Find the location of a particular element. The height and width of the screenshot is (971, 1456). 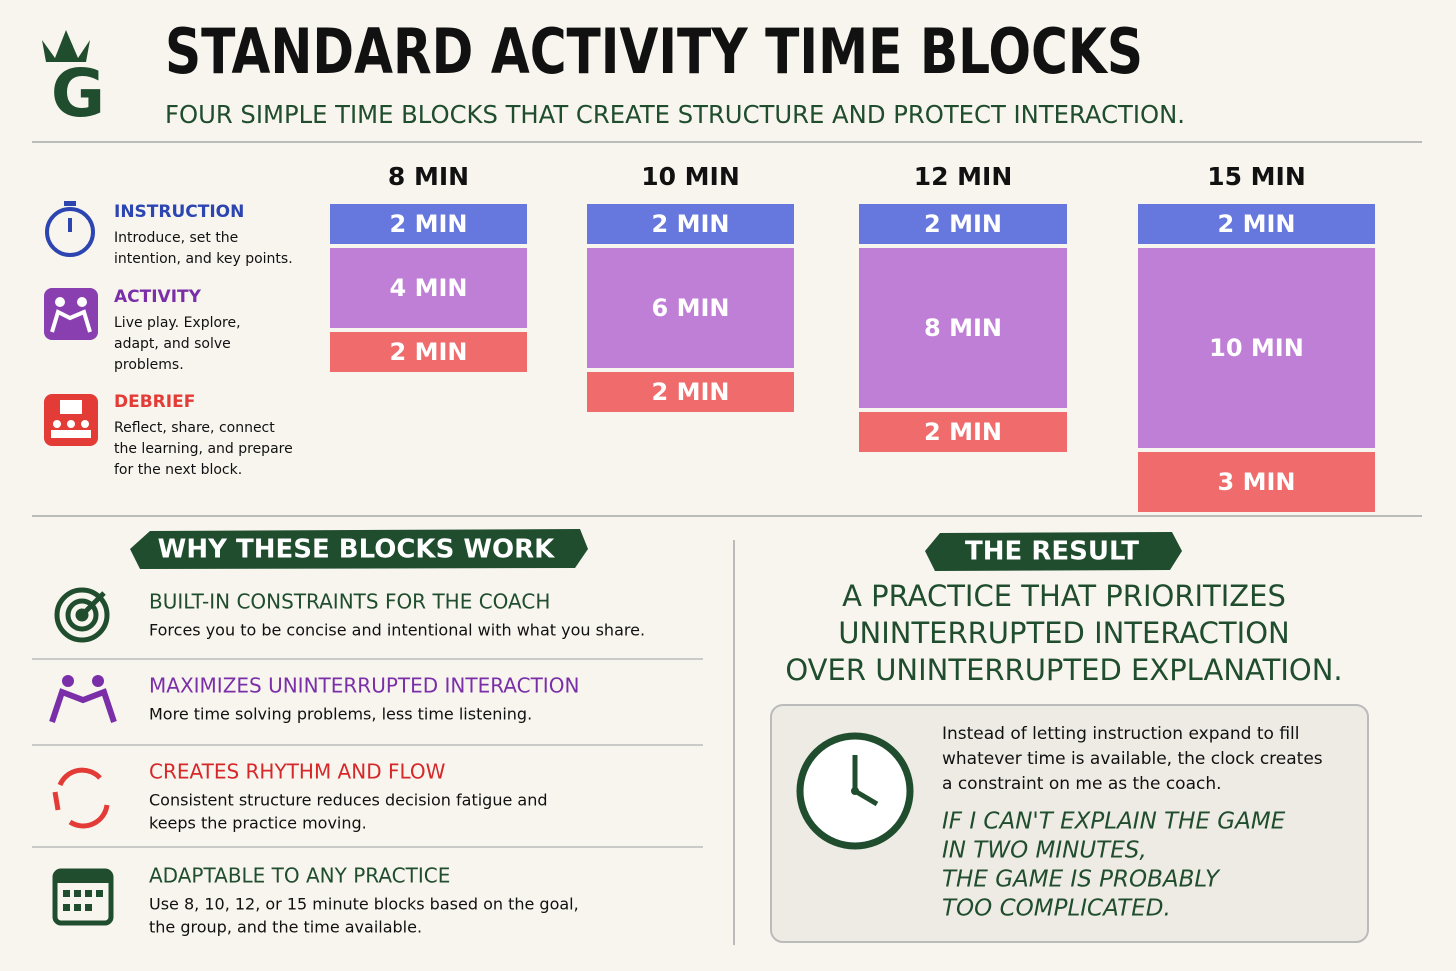

section-title: WHY THESE BLOCKS WORK is located at coordinates (356, 550).